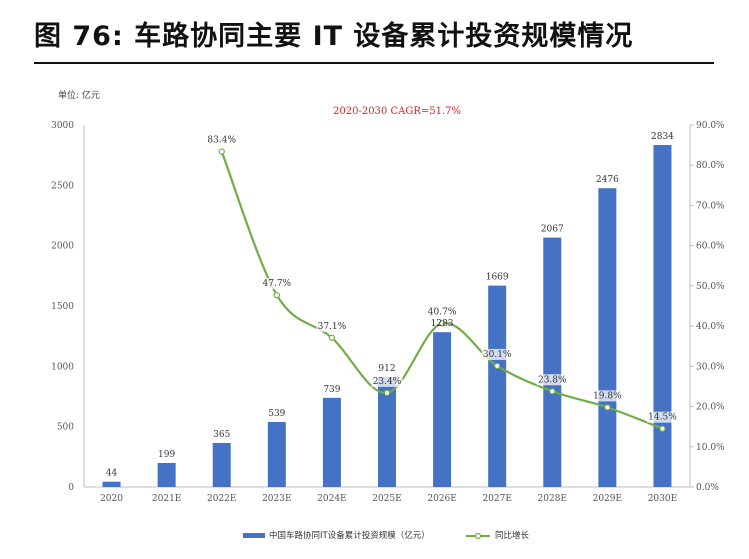  What do you see at coordinates (331, 499) in the screenshot?
I see `x-tick-label: 2024E` at bounding box center [331, 499].